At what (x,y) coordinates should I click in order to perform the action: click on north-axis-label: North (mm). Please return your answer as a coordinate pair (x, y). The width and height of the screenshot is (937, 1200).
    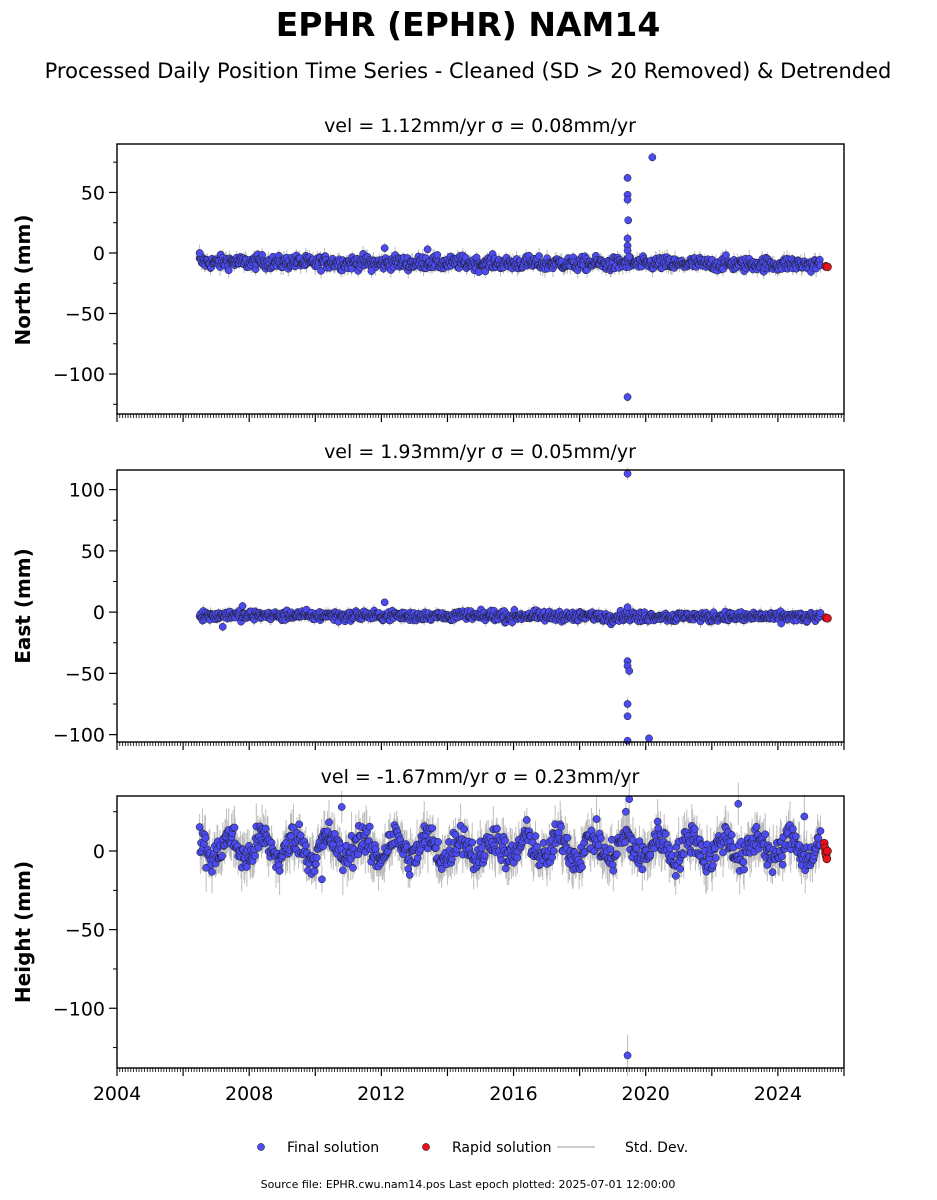
    Looking at the image, I should click on (23, 279).